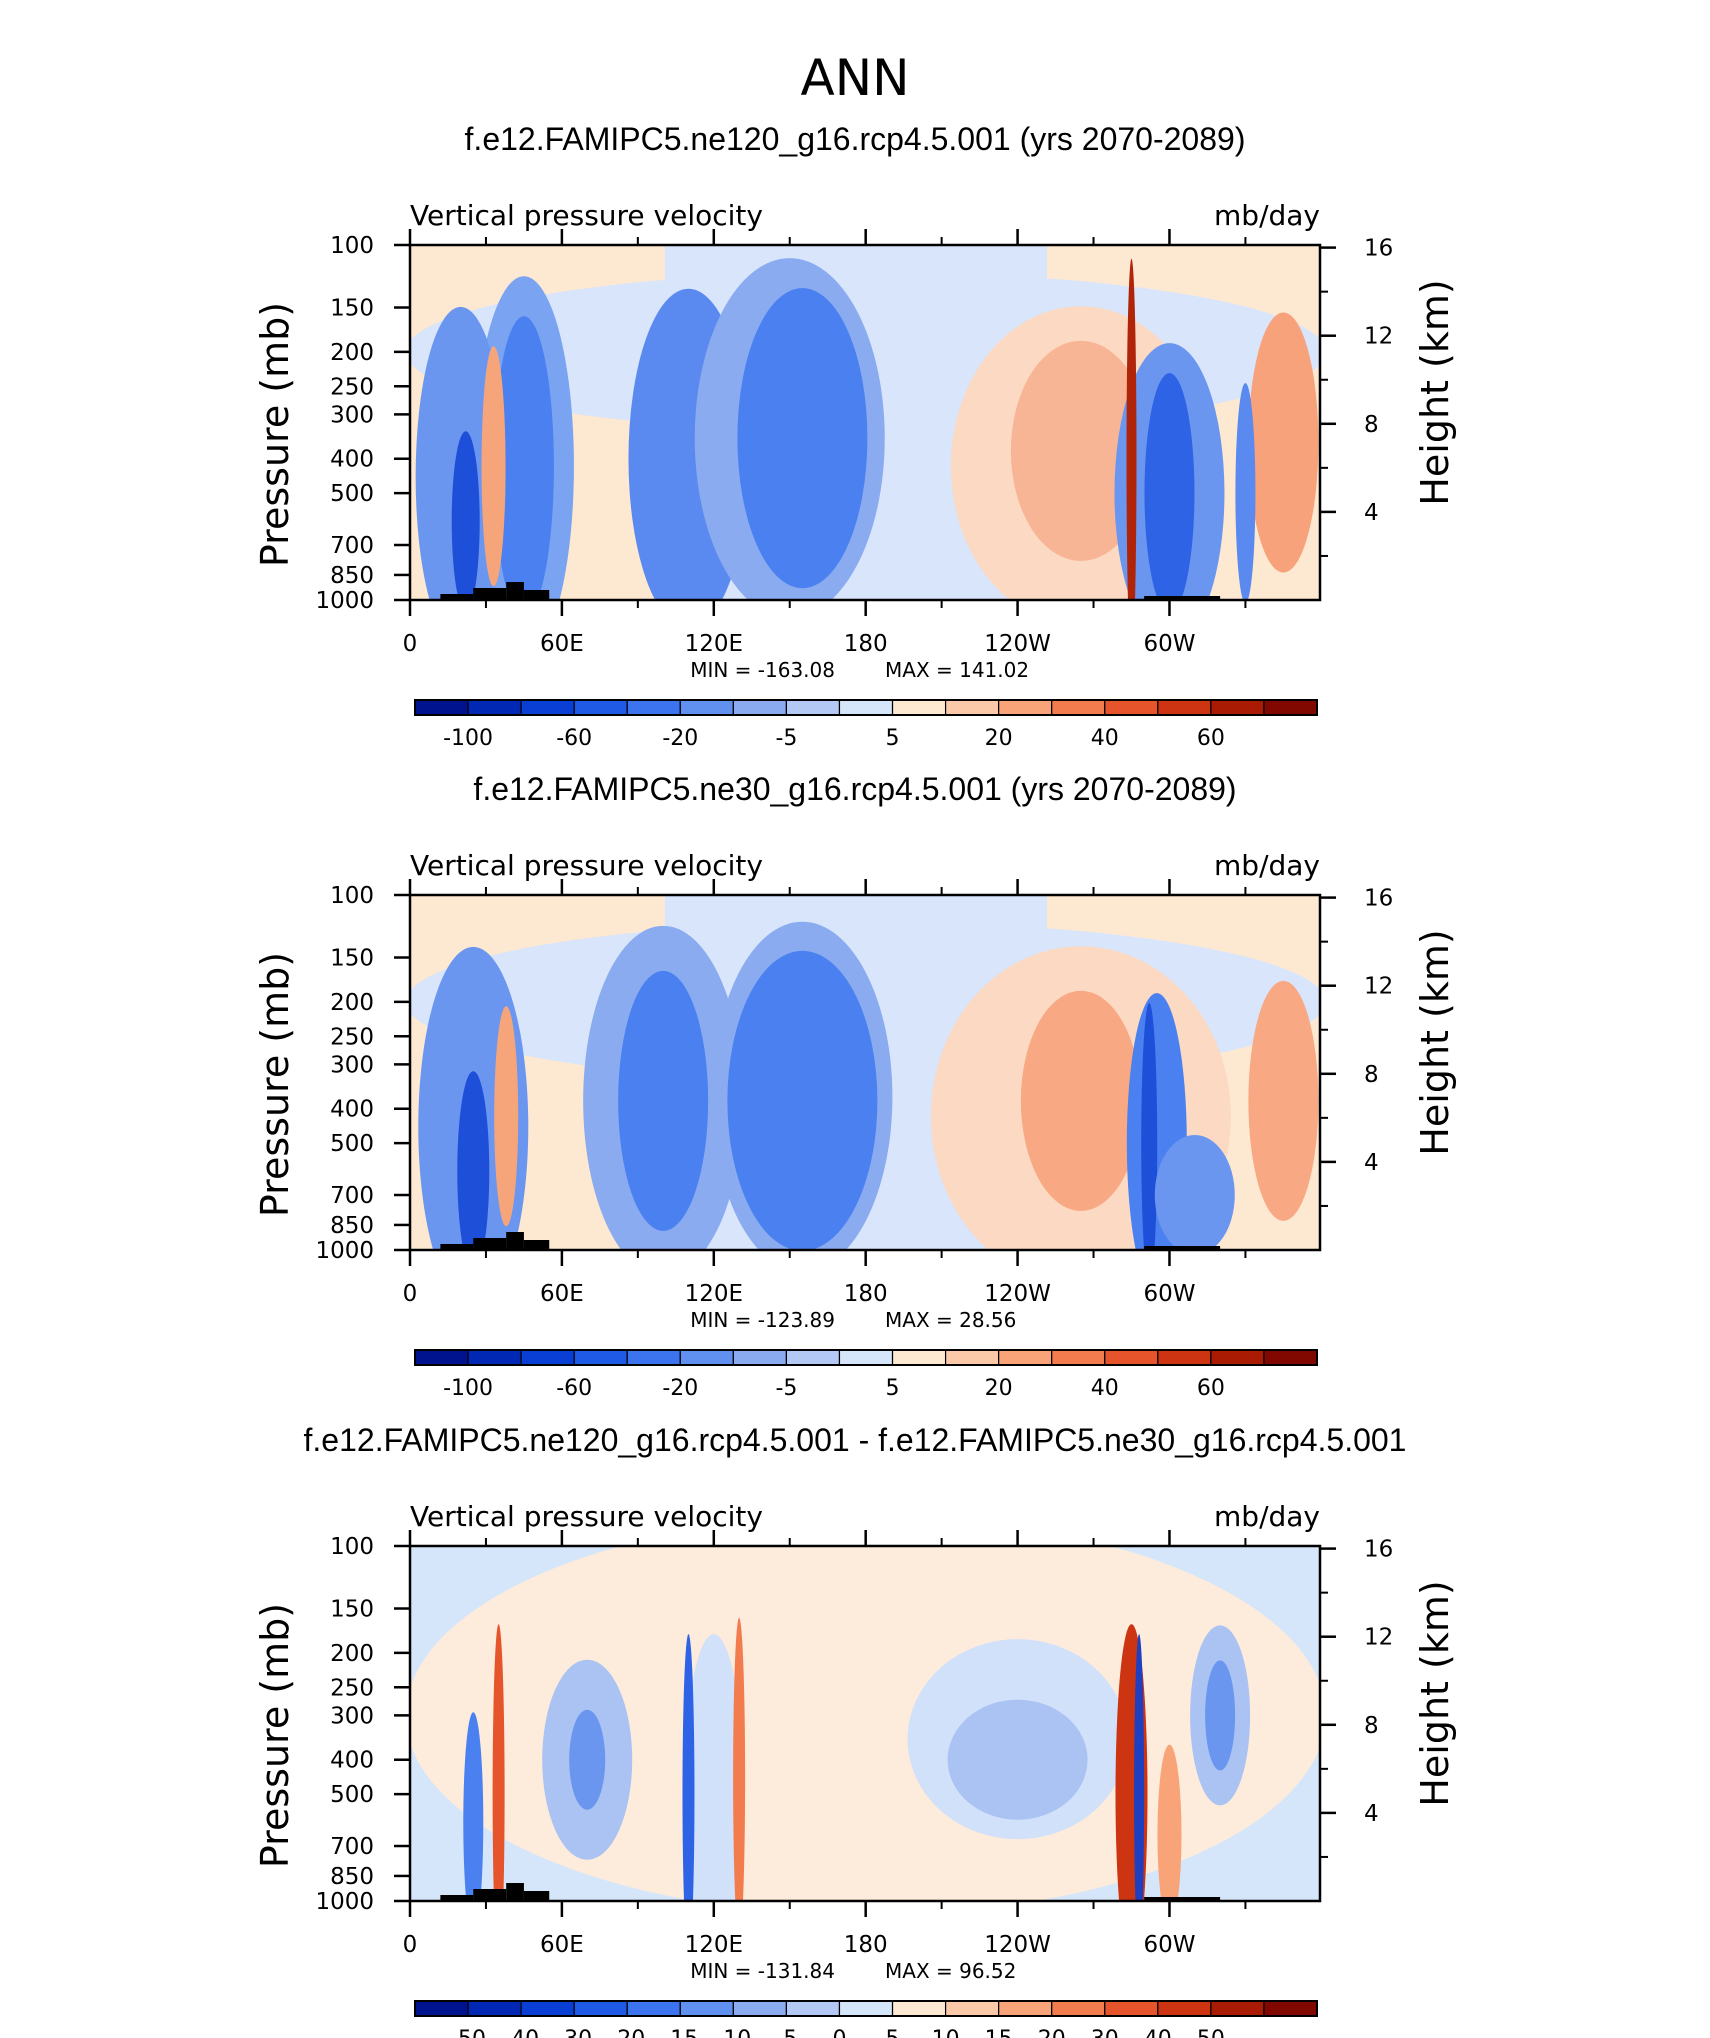 The image size is (1710, 2038). I want to click on y2-axis-title: Height (km), so click(1435, 1042).